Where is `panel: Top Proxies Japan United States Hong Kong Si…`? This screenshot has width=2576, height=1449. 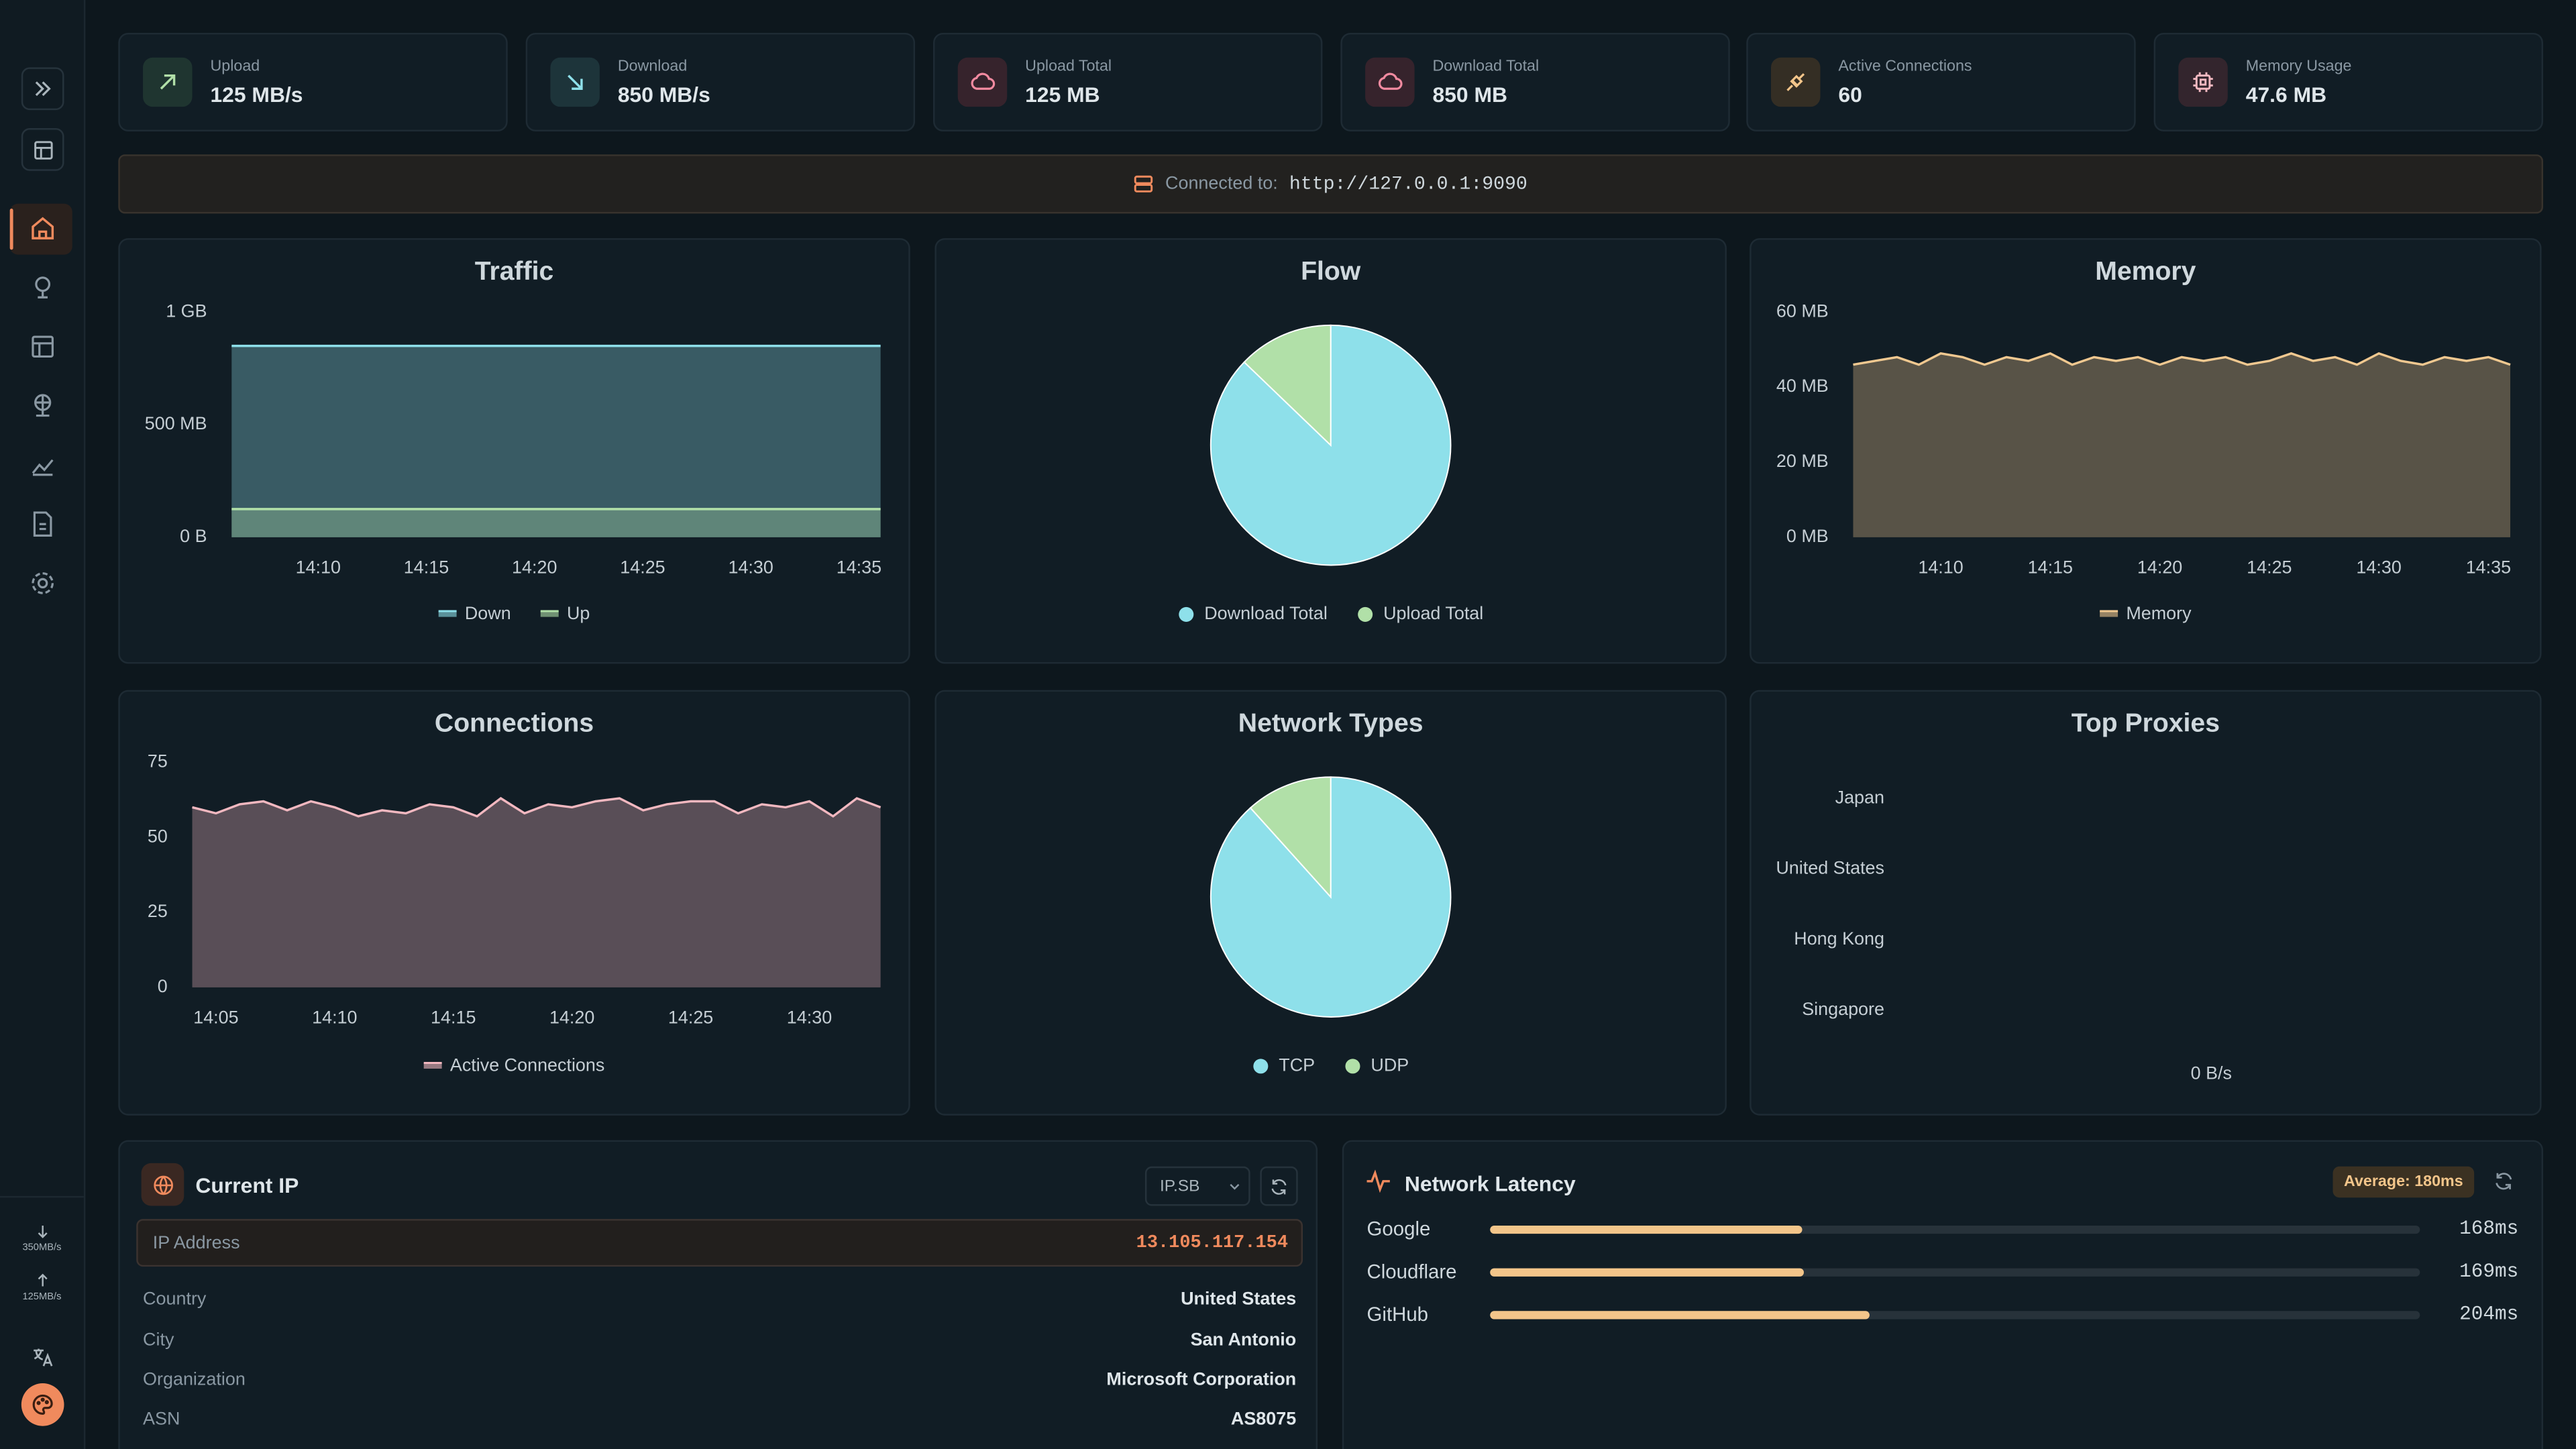
panel: Top Proxies Japan United States Hong Kong Si… is located at coordinates (2146, 903).